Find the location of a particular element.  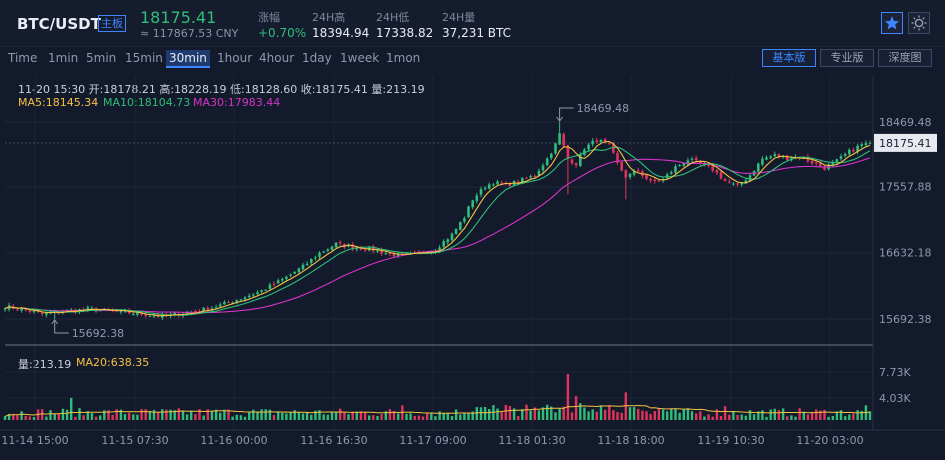

interval-1mon: 1mon is located at coordinates (403, 58).